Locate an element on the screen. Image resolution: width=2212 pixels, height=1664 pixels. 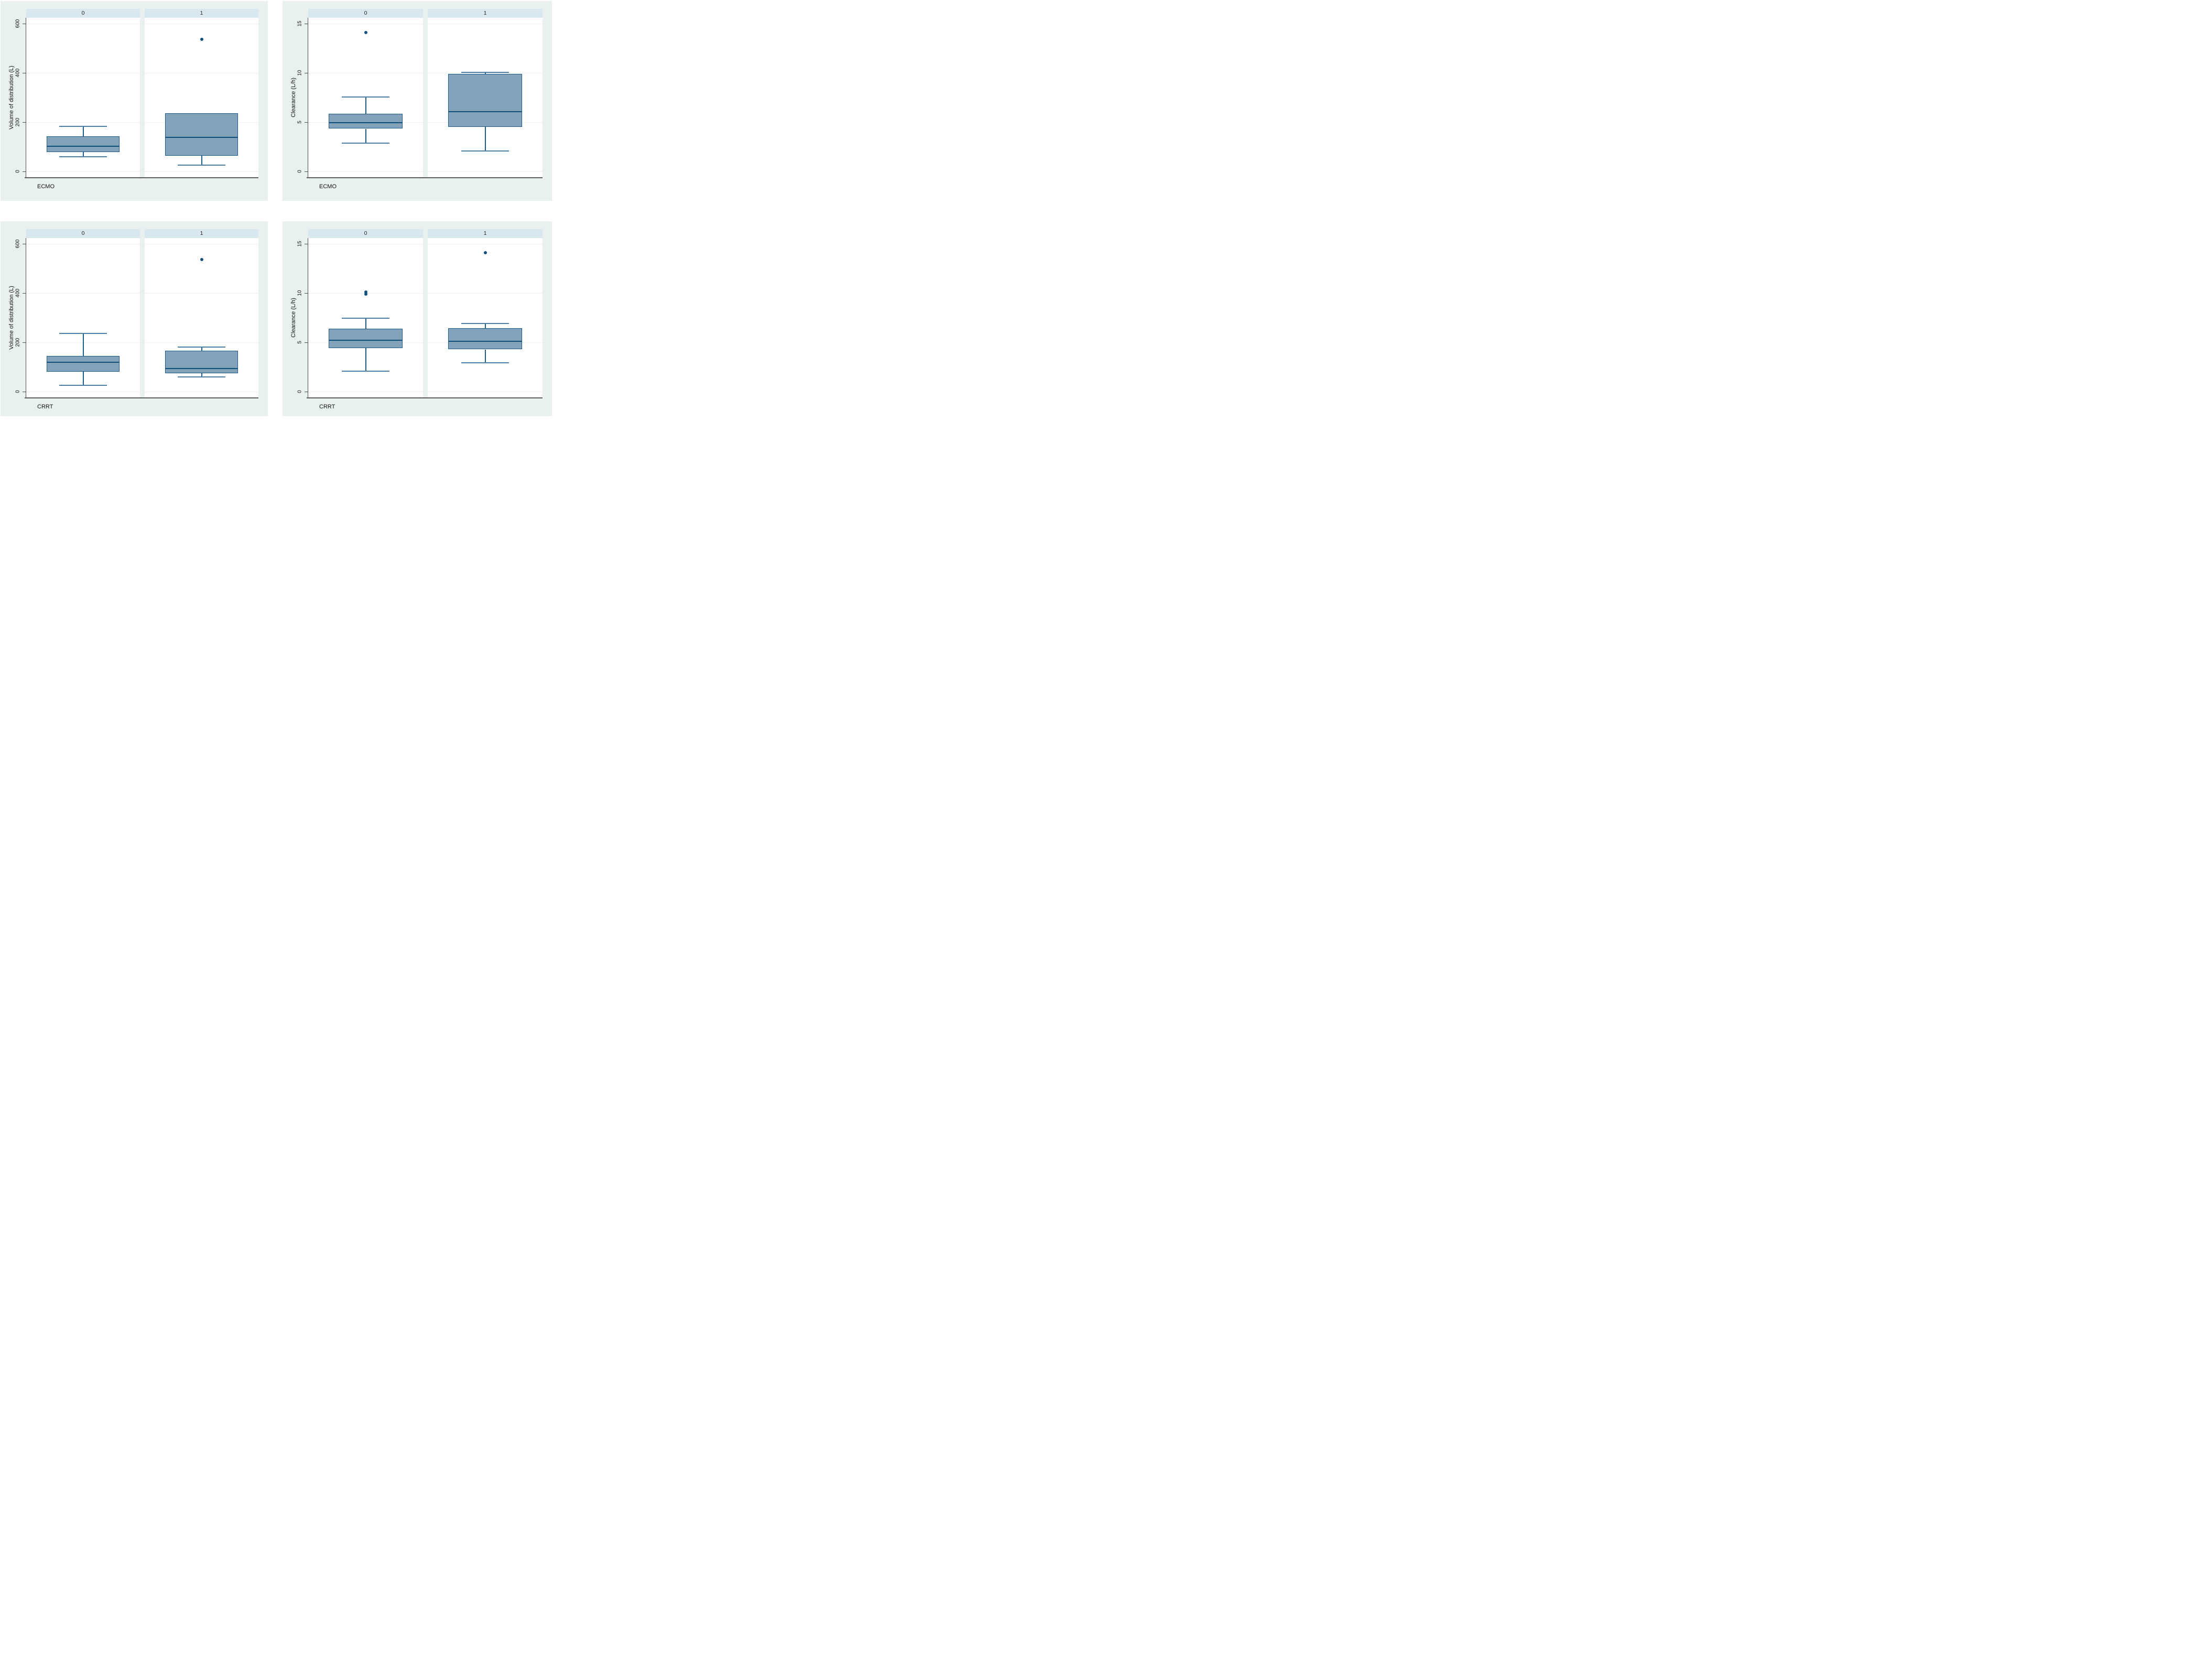
boxplot-figure-clearance-by-ecmo: Clearance (L/h) 0 5 10 15 0 1 ECMO is located at coordinates (417, 101).